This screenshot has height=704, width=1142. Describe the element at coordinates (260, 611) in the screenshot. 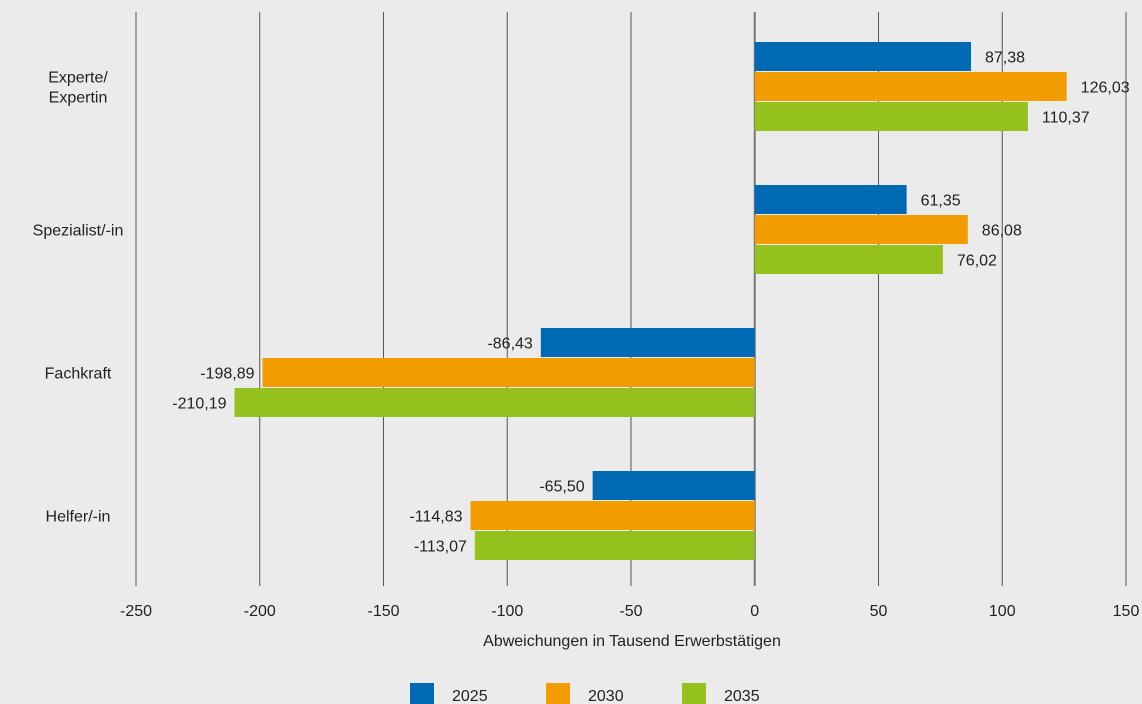

I see `x-tick-label: -200` at that location.